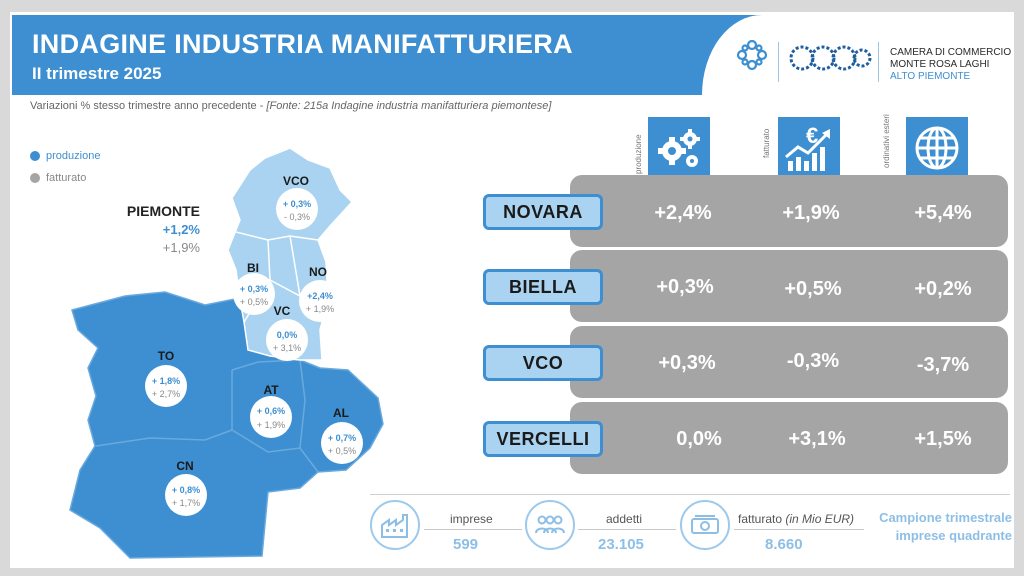  Describe the element at coordinates (181, 229) in the screenshot. I see `region-produzione: +1,2%` at that location.